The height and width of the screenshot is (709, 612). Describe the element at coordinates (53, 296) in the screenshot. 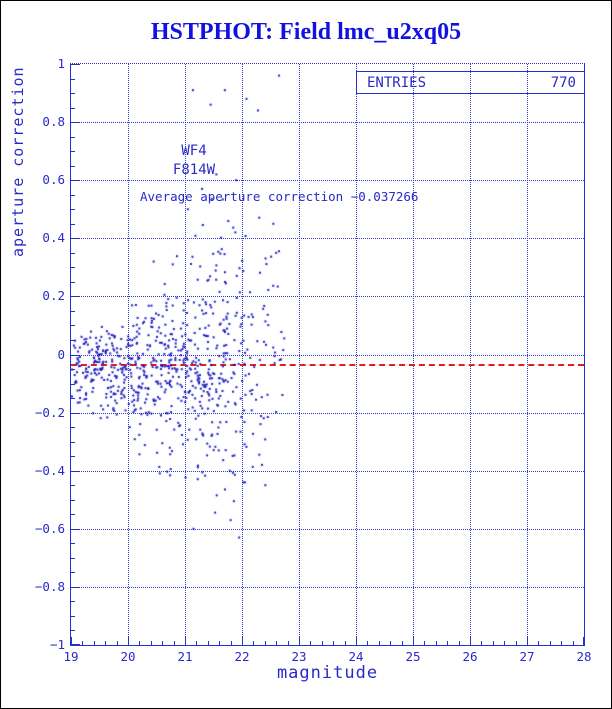

I see `y-tick-label: 0.2` at that location.